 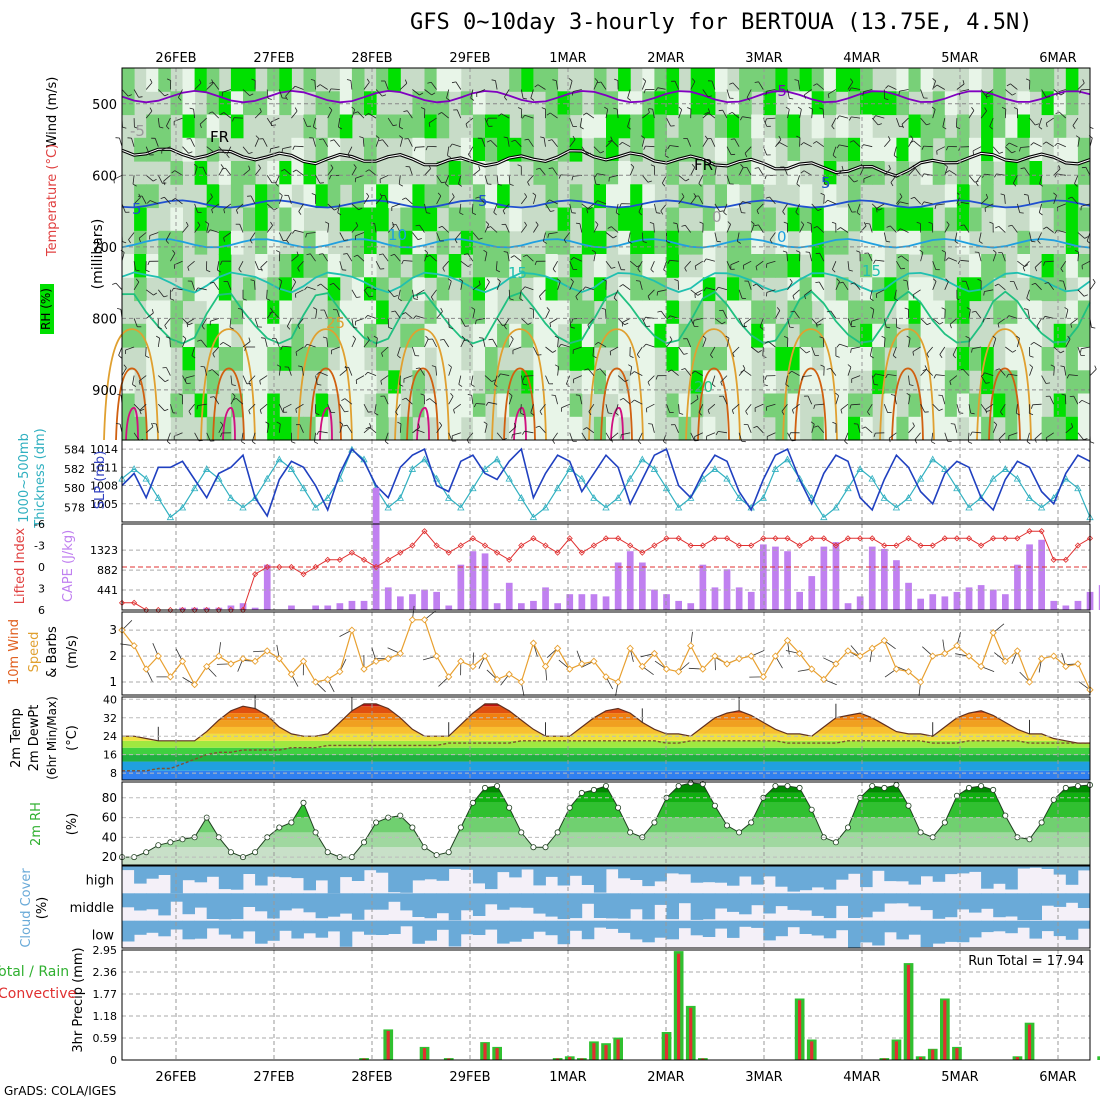 I want to click on wind-label-2: Speed, so click(x=34, y=652).